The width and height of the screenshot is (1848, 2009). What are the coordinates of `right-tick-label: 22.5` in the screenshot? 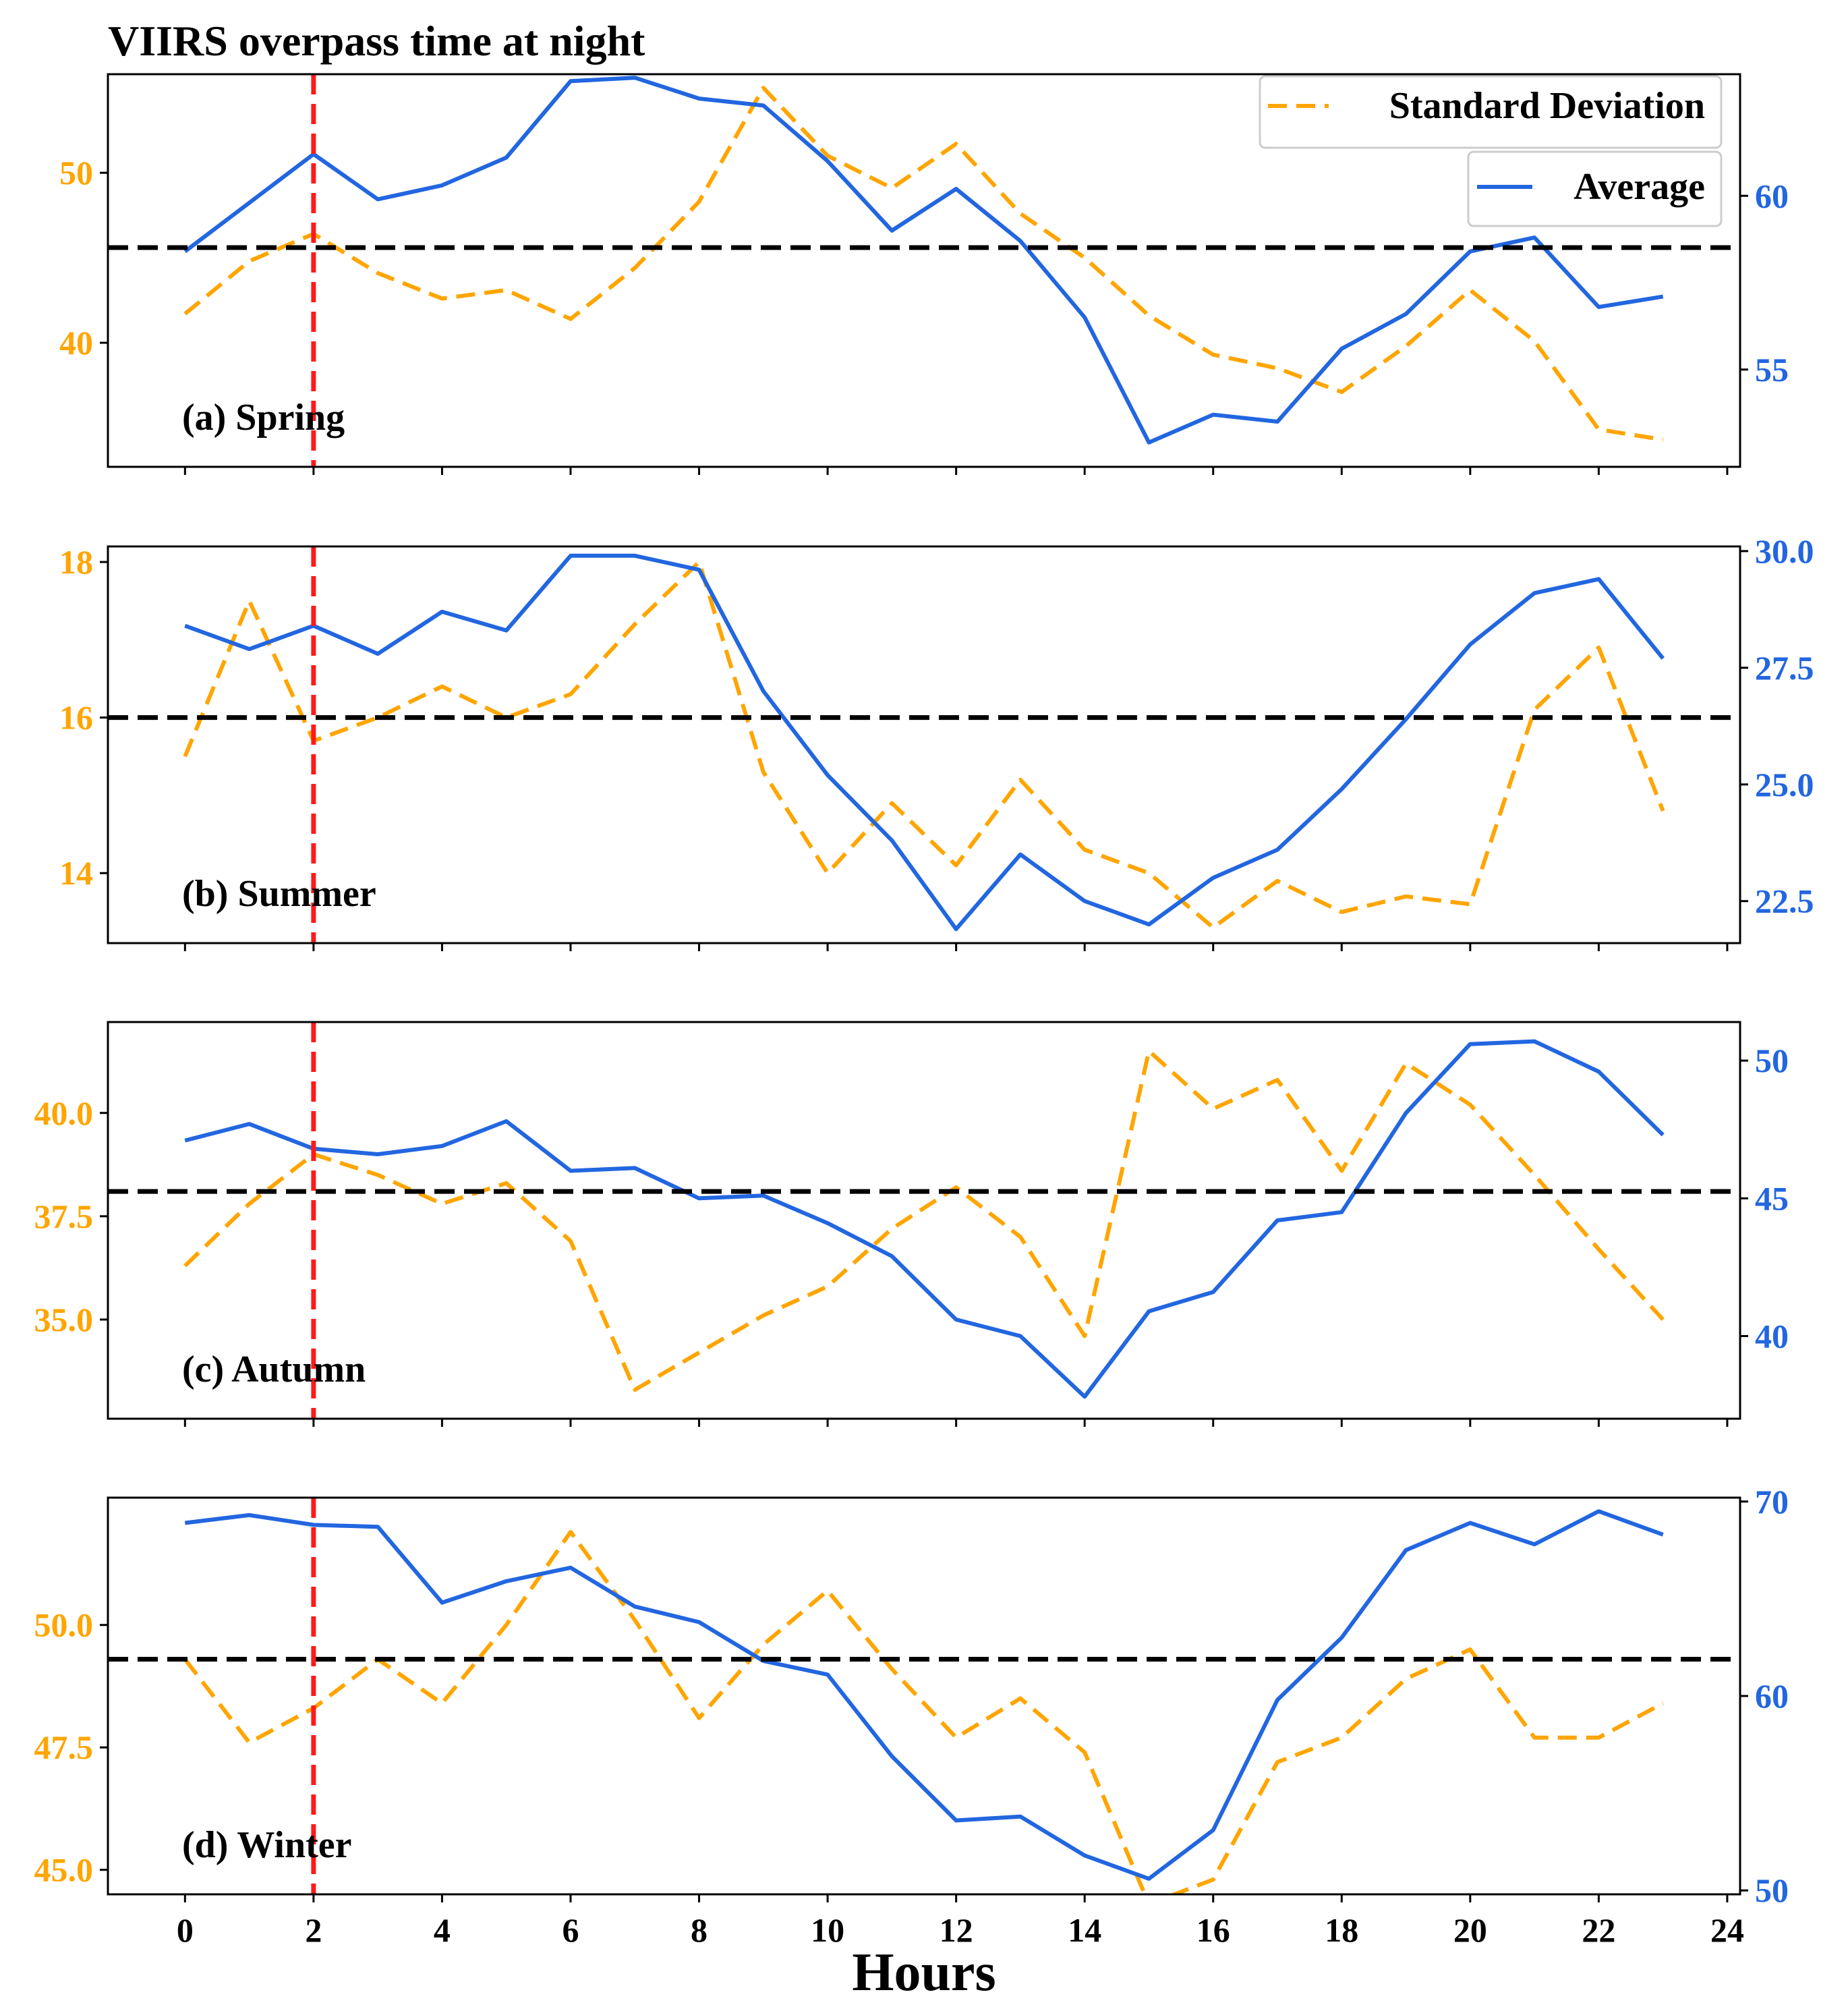 It's located at (1785, 901).